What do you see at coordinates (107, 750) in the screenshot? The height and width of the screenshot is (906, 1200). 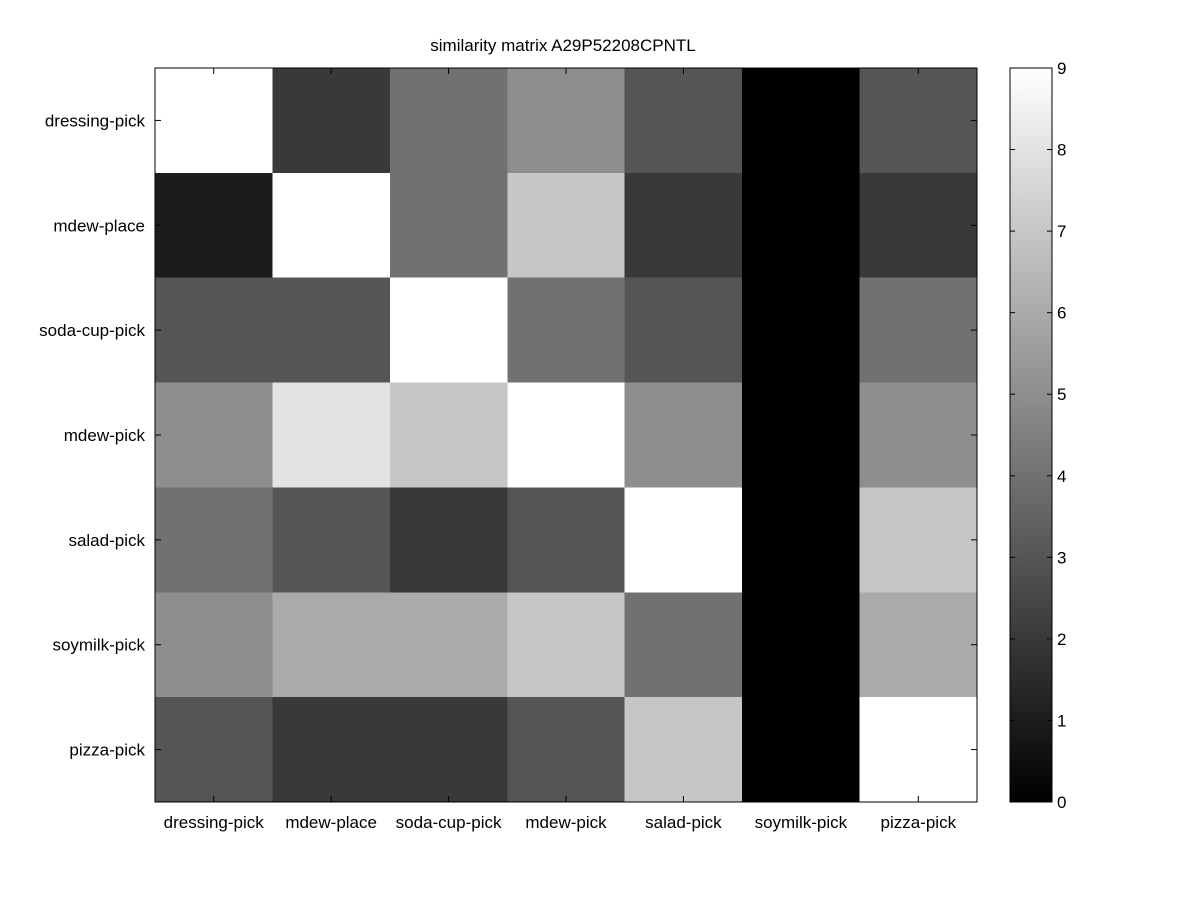 I see `y-tick-label: pizza-pick` at bounding box center [107, 750].